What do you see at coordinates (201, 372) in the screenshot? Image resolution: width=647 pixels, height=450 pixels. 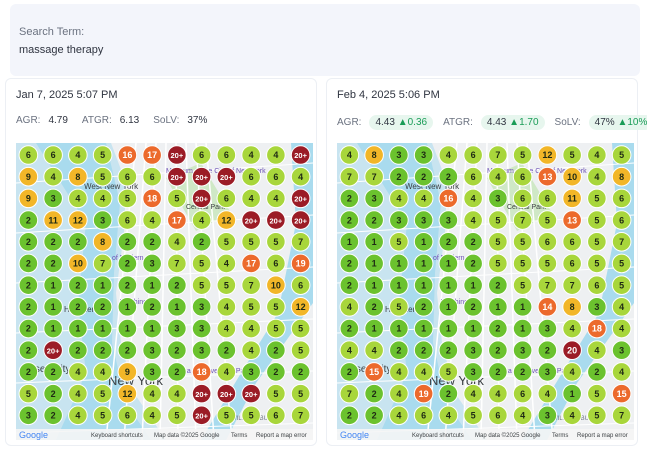 I see `rank-pin: 18` at bounding box center [201, 372].